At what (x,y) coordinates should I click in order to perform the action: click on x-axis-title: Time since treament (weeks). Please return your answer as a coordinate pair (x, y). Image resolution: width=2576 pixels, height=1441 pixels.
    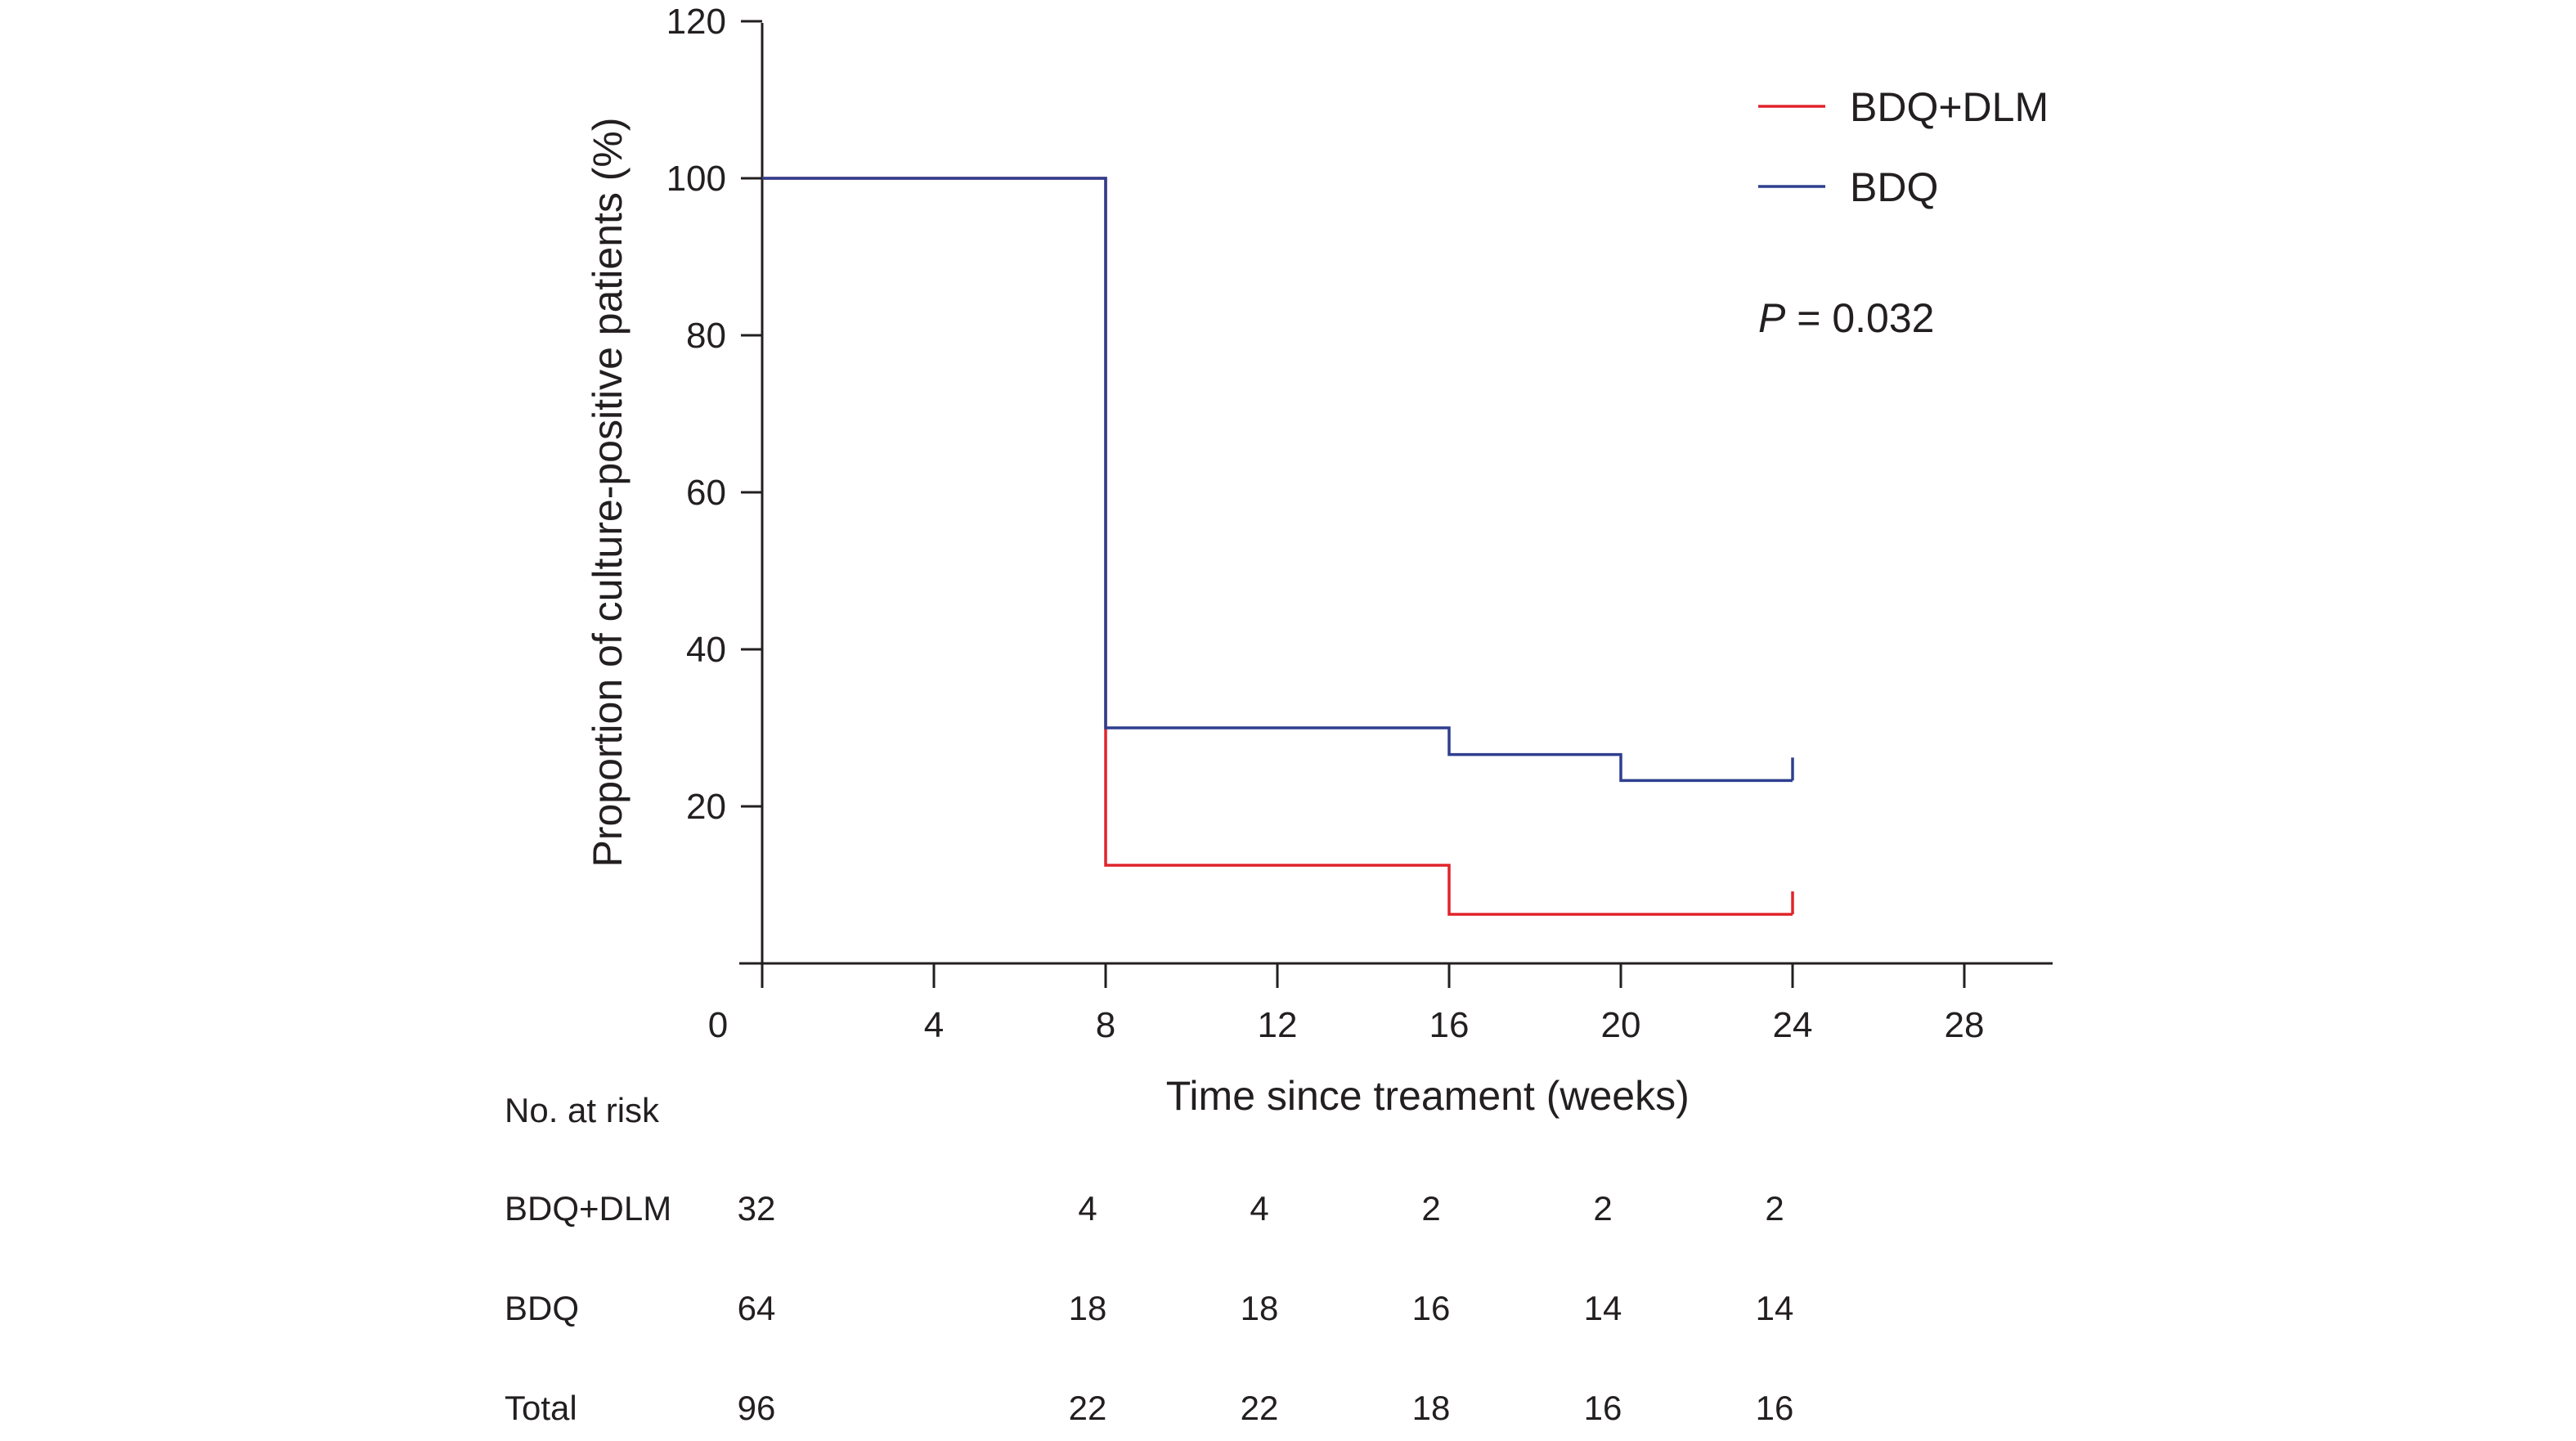
    Looking at the image, I should click on (1428, 1096).